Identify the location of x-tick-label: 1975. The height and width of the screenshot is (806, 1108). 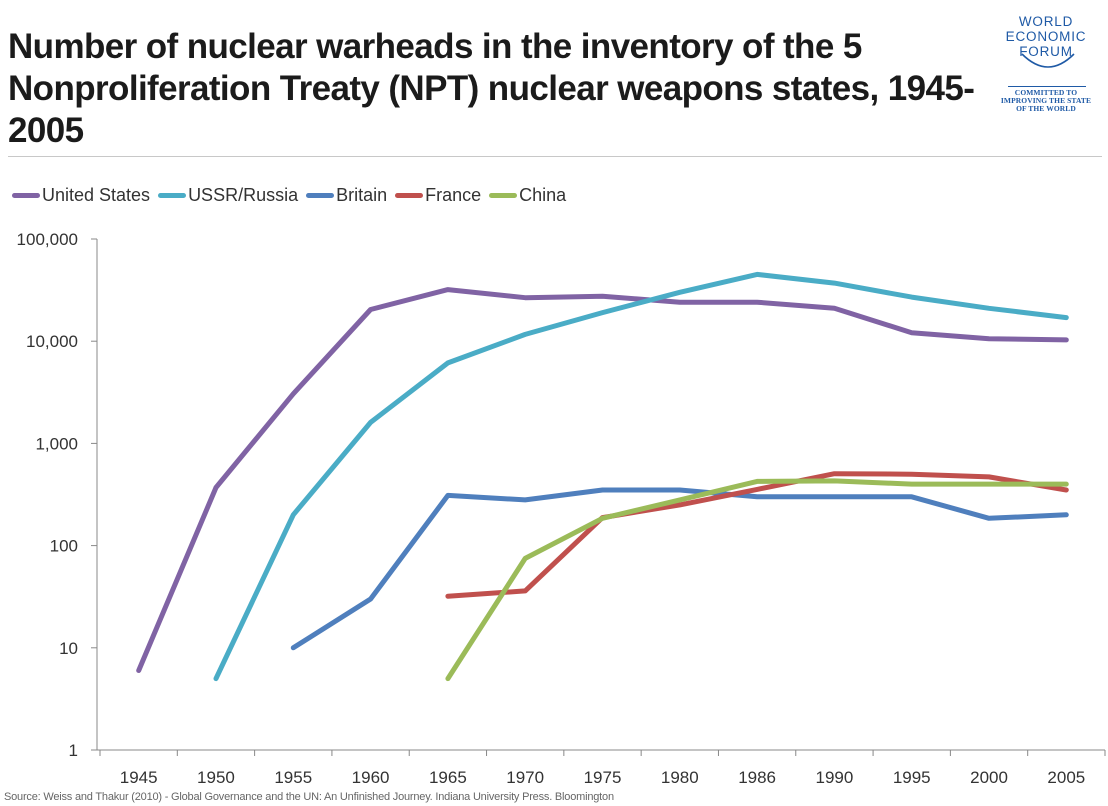
(603, 777).